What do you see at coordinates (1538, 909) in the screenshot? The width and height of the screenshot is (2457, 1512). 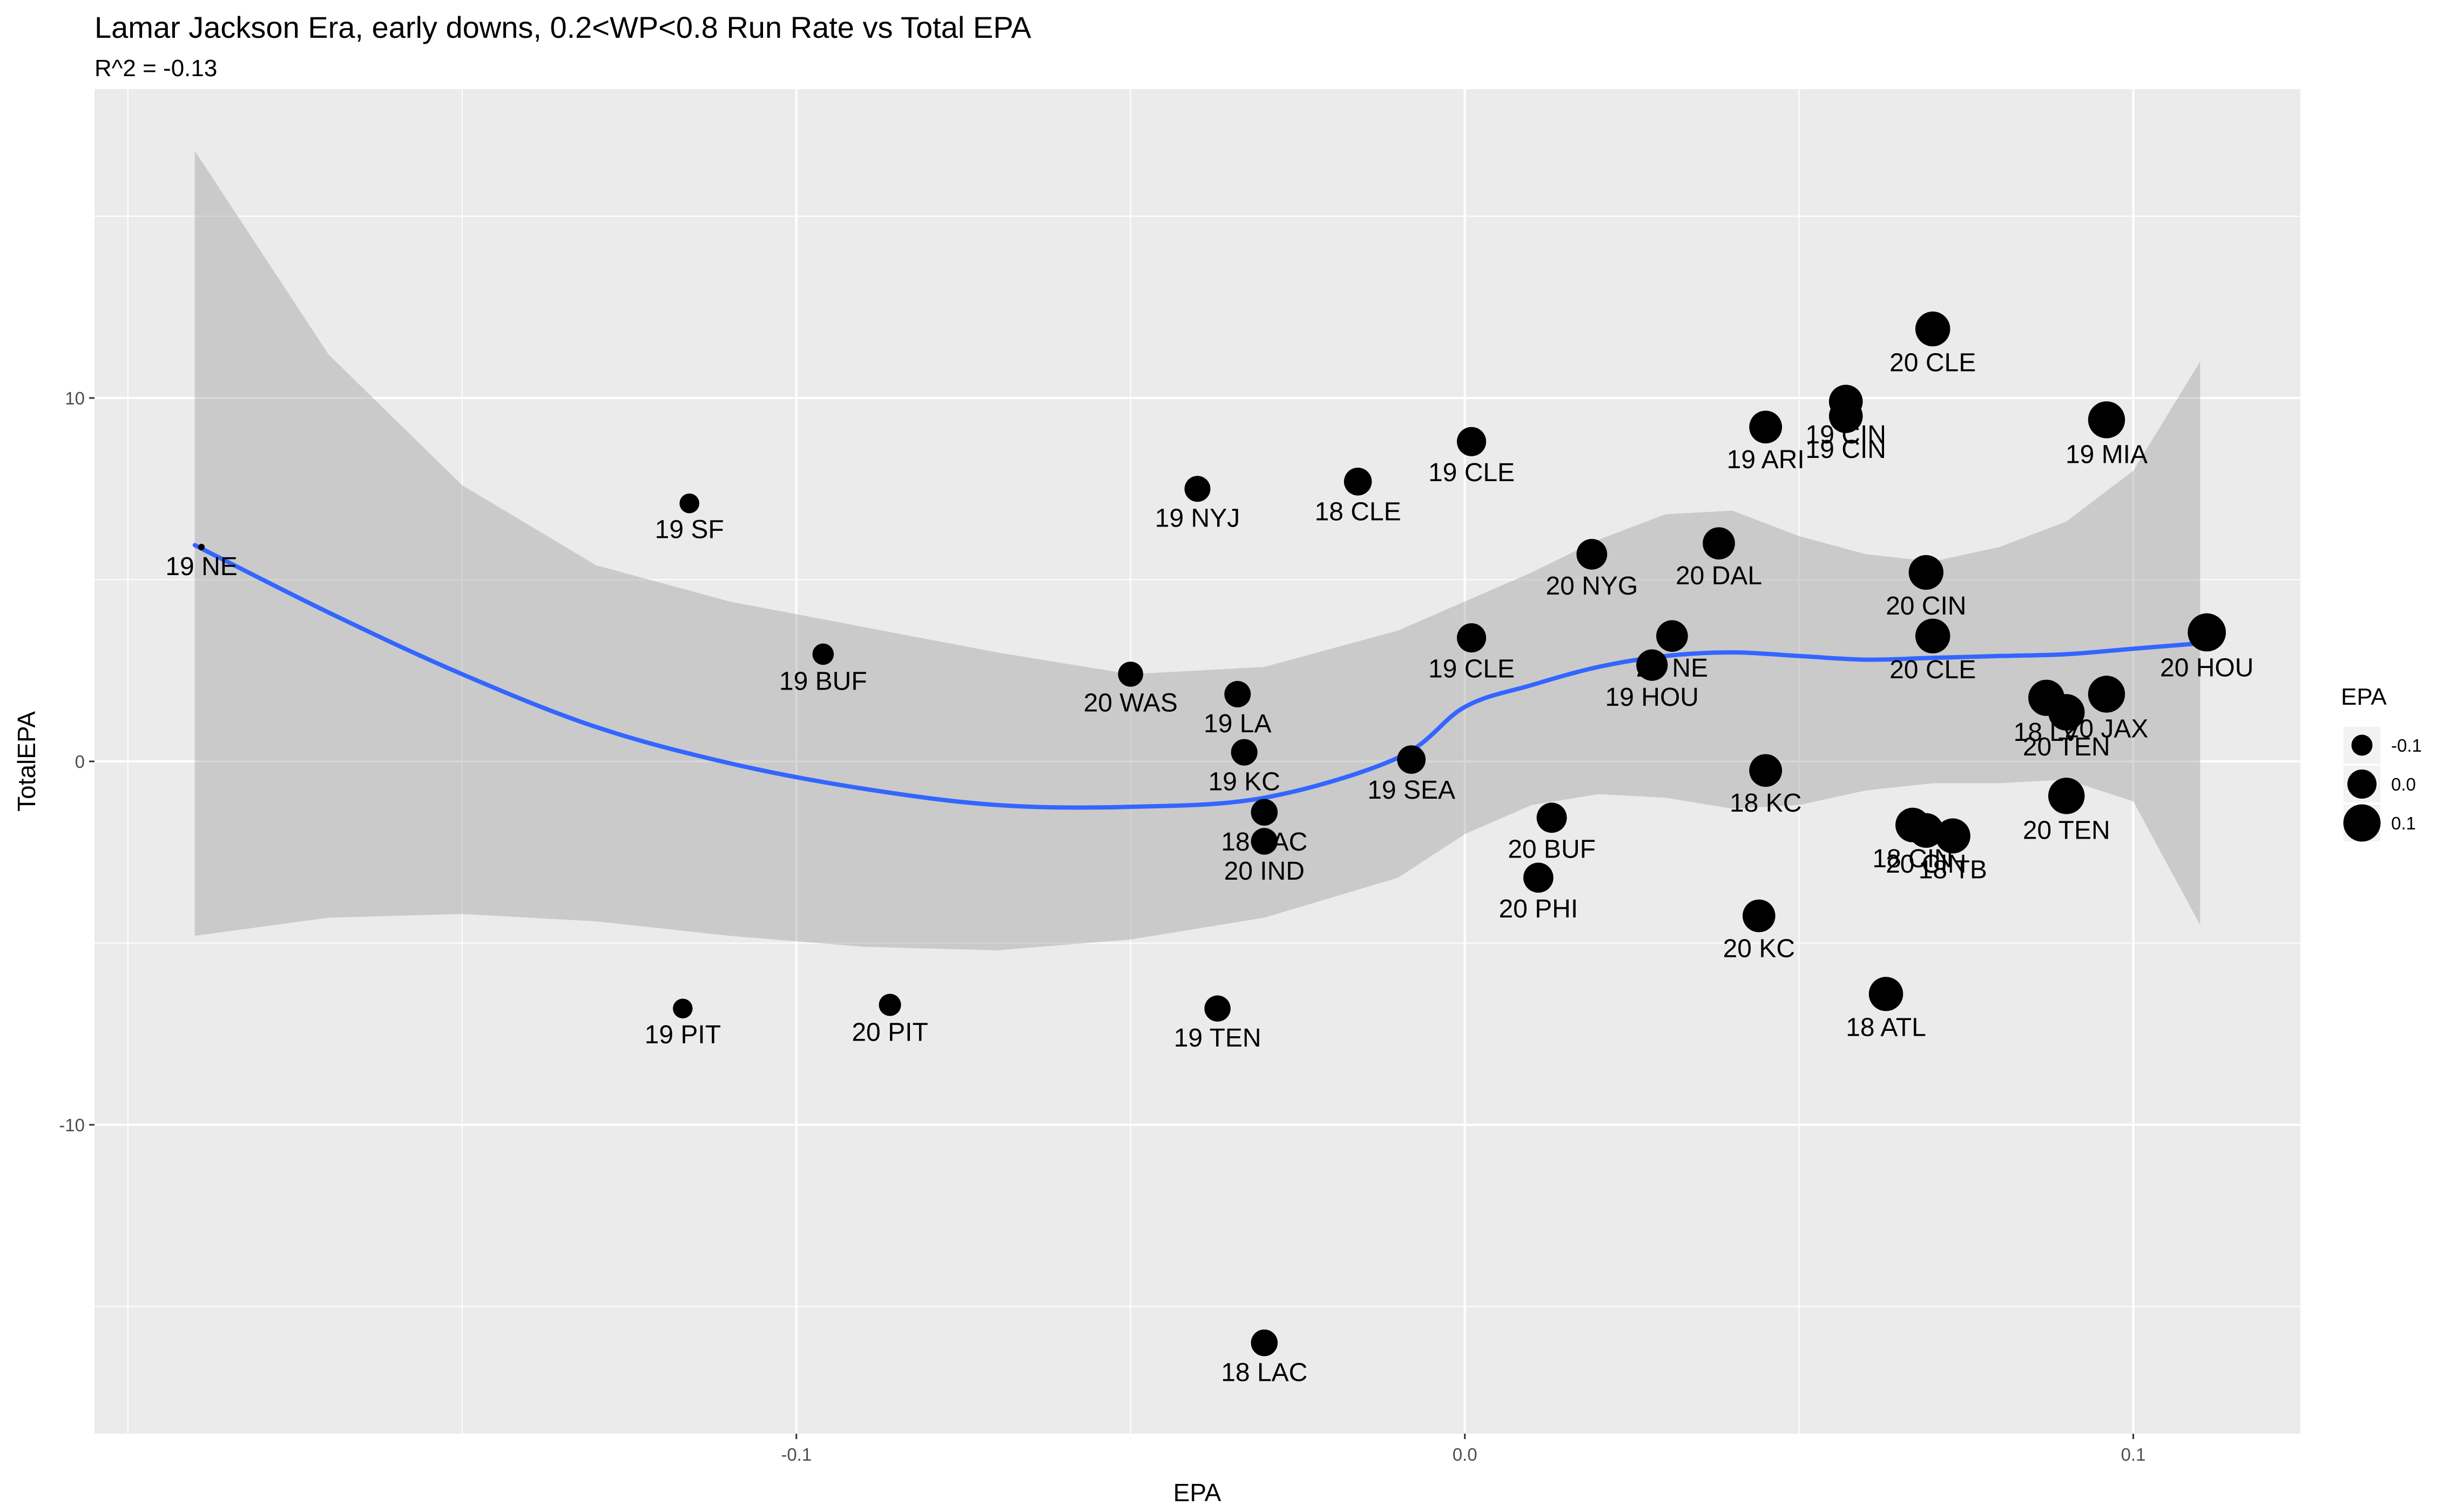 I see `data-point-label: 20 PHI` at bounding box center [1538, 909].